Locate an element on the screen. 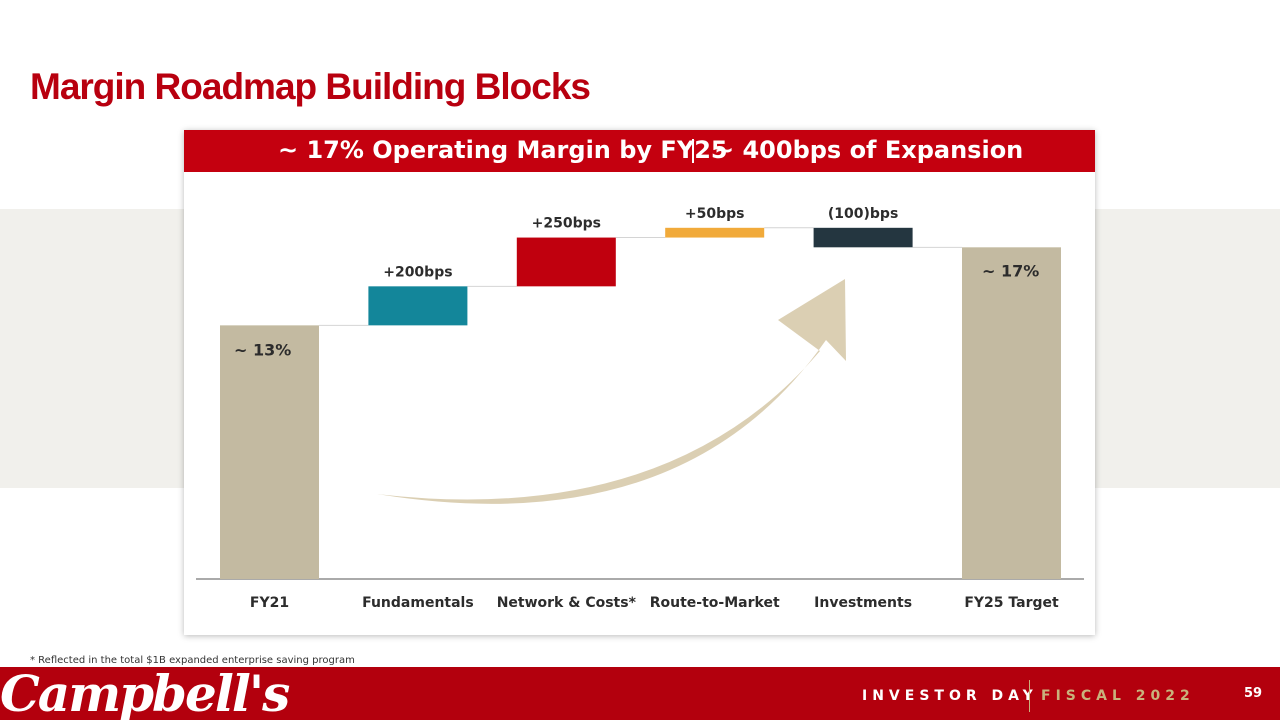  bar-fy21 is located at coordinates (269, 452).